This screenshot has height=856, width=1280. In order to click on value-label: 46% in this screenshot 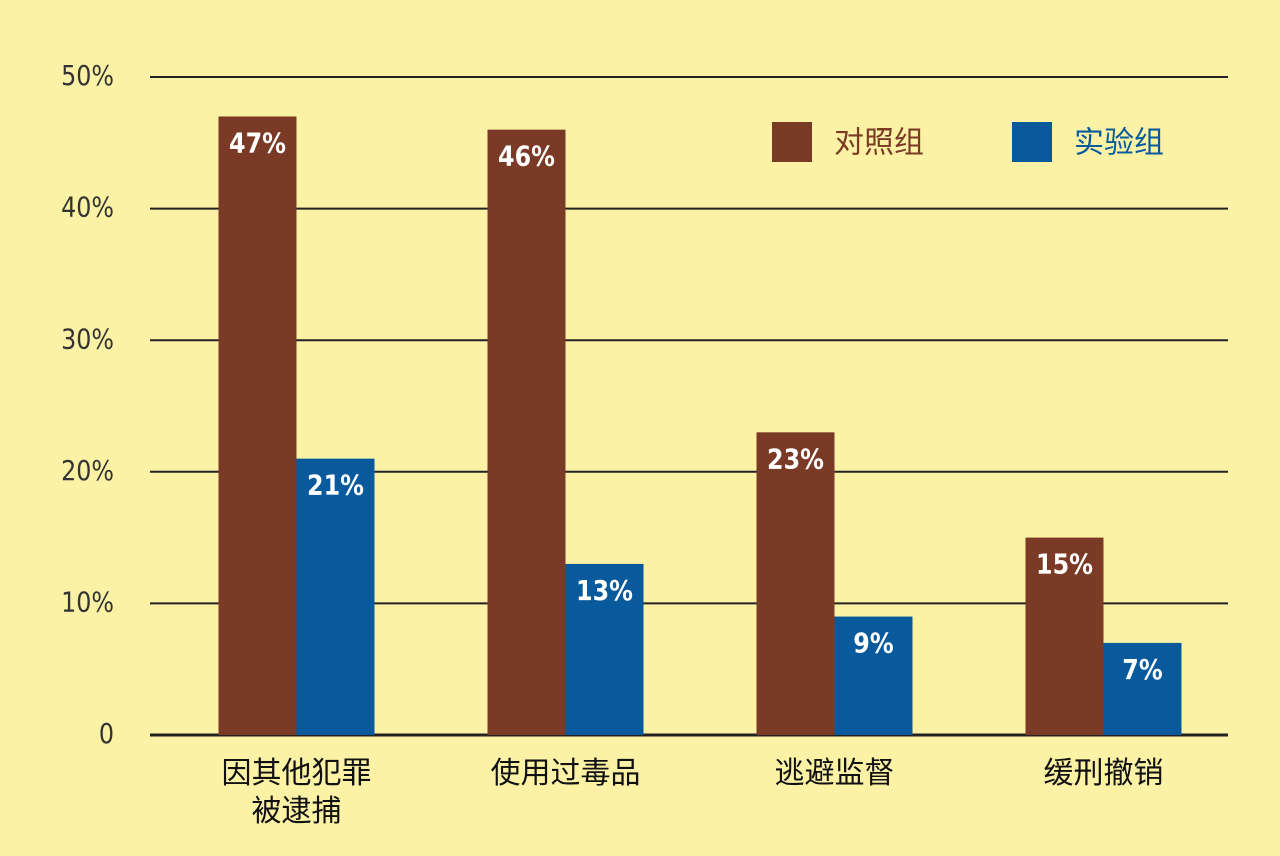, I will do `click(526, 157)`.